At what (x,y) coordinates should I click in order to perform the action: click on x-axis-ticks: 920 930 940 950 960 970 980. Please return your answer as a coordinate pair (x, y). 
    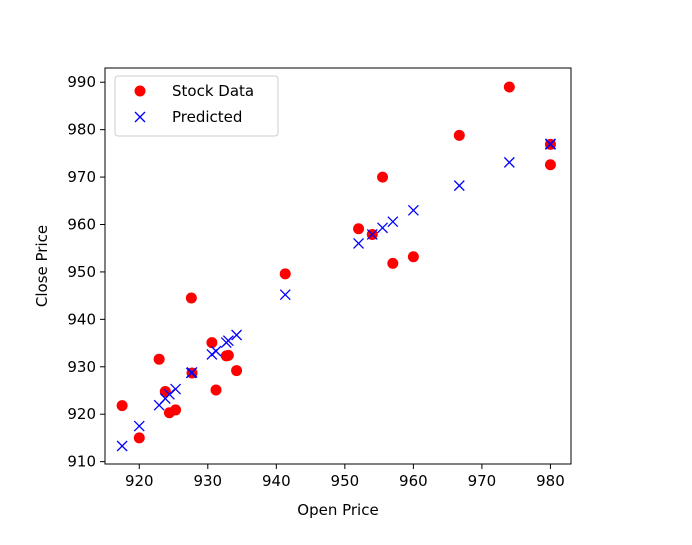
    Looking at the image, I should click on (345, 477).